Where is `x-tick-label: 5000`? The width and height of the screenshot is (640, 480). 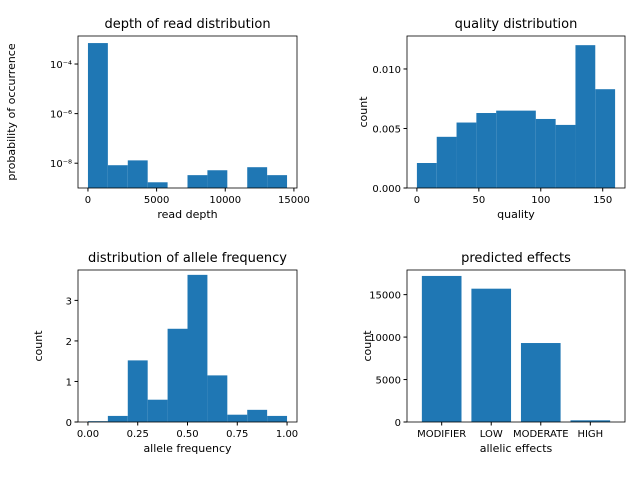
x-tick-label: 5000 is located at coordinates (156, 200).